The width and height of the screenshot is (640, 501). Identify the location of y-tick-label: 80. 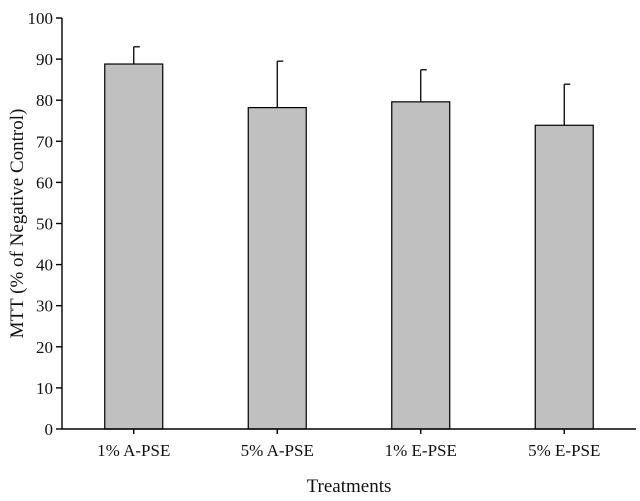
(44, 100).